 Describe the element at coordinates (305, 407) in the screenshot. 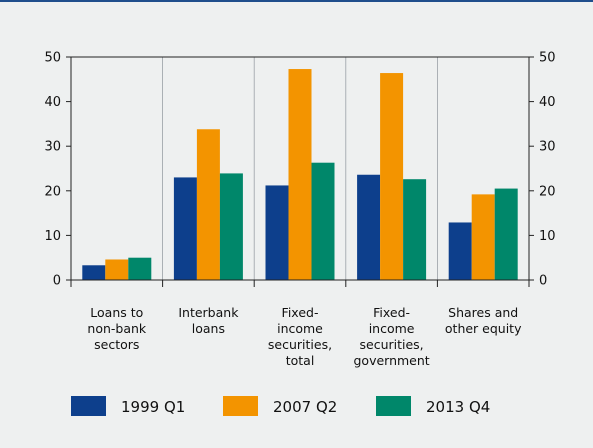

I see `legend-label: 2007 Q2` at that location.